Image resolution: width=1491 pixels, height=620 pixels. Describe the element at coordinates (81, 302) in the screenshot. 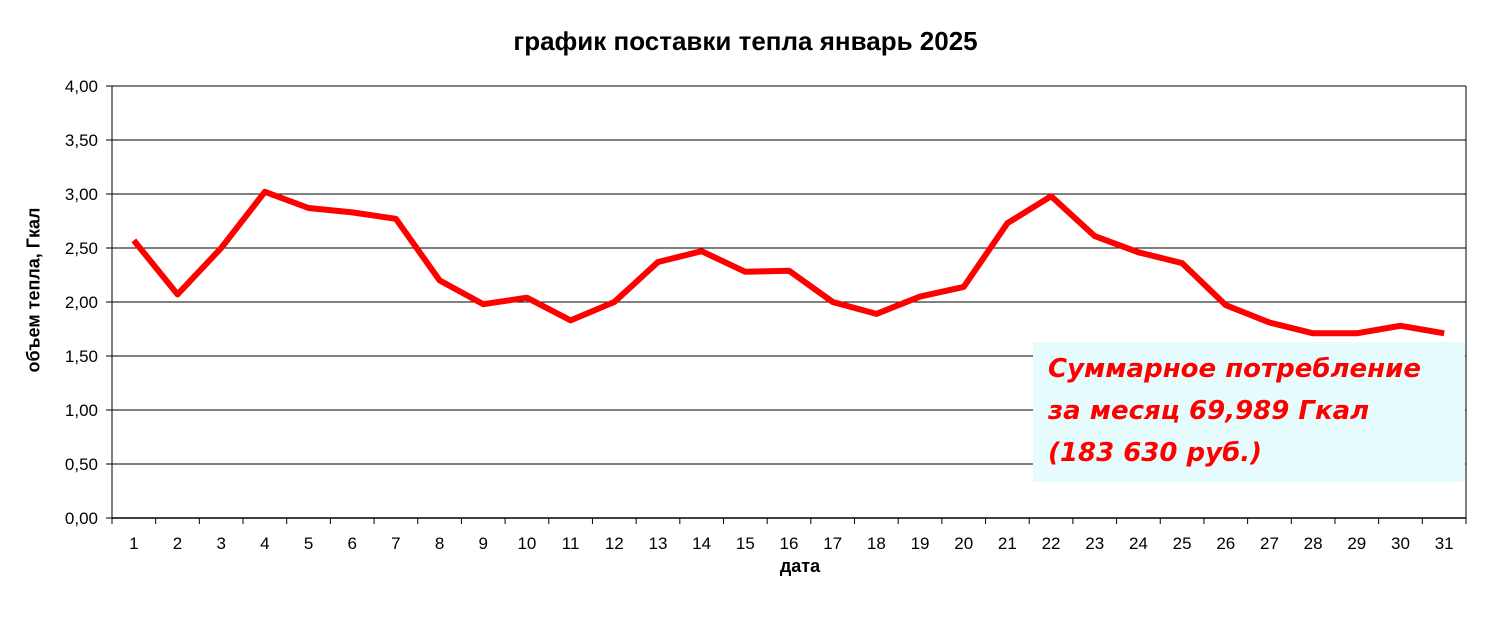

I see `y-tick-label: 2,00` at that location.